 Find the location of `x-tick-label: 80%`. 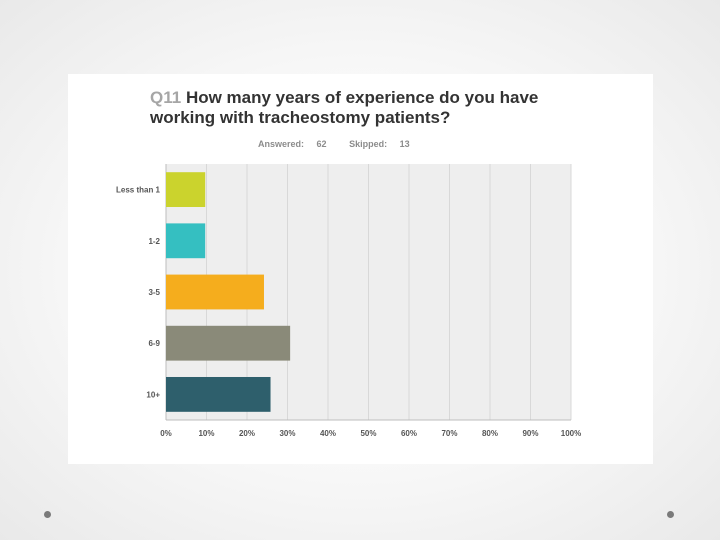

x-tick-label: 80% is located at coordinates (490, 433).